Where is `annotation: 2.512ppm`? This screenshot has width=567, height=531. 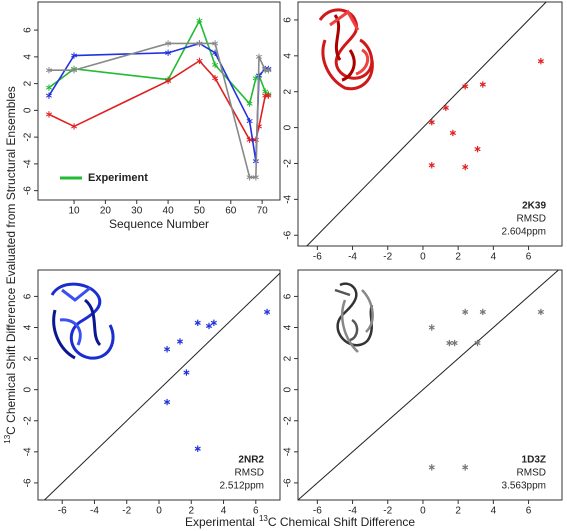
annotation: 2.512ppm is located at coordinates (242, 486).